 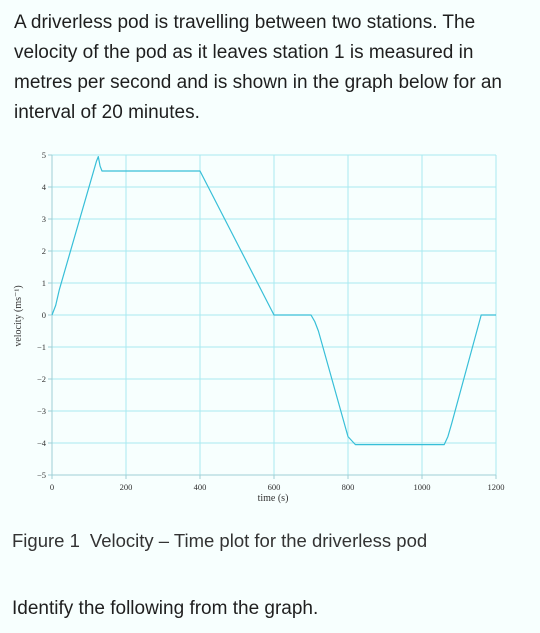 What do you see at coordinates (42, 443) in the screenshot?
I see `y-tick-label: −4` at bounding box center [42, 443].